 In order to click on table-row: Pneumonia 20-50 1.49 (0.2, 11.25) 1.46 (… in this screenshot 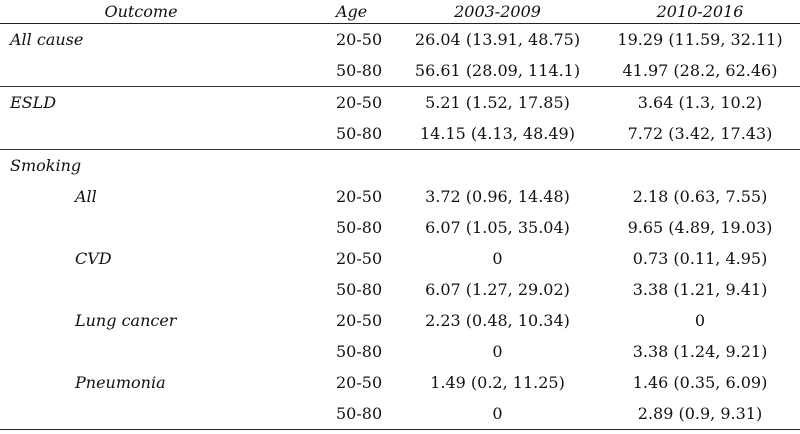, I will do `click(400, 382)`.